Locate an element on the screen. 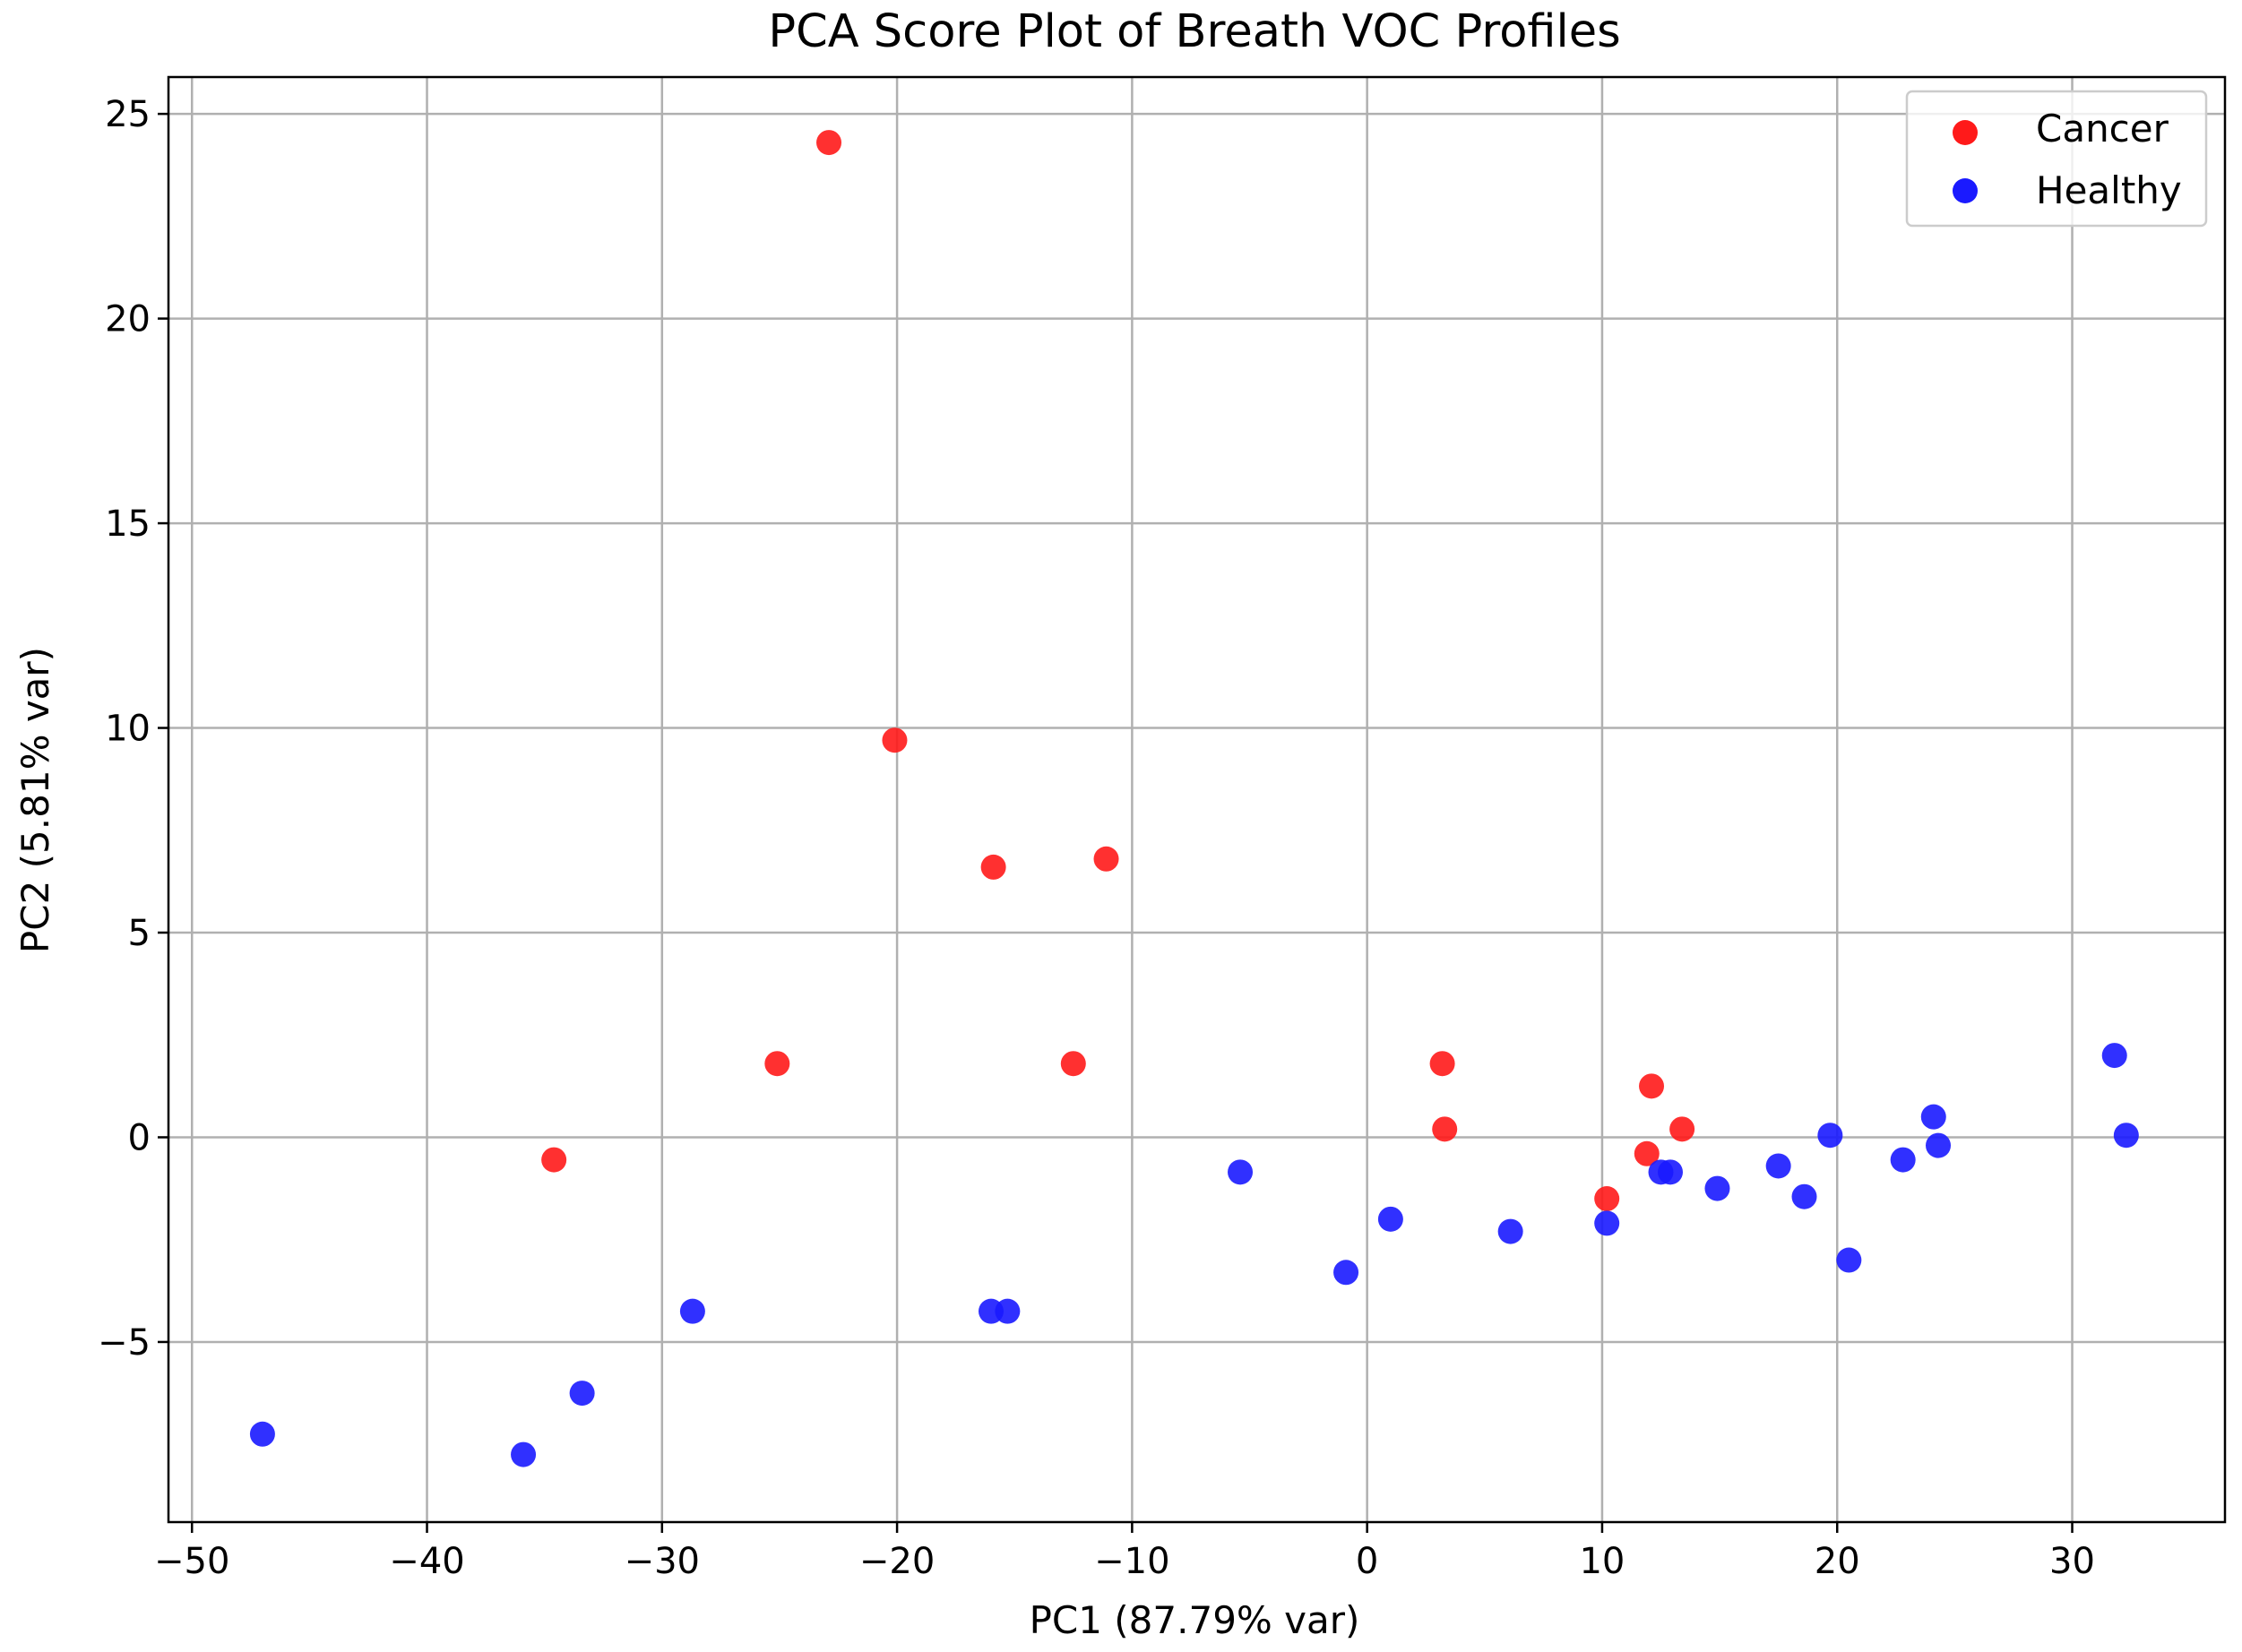 The width and height of the screenshot is (2242, 1652). legend-marker-cancer is located at coordinates (1965, 132).